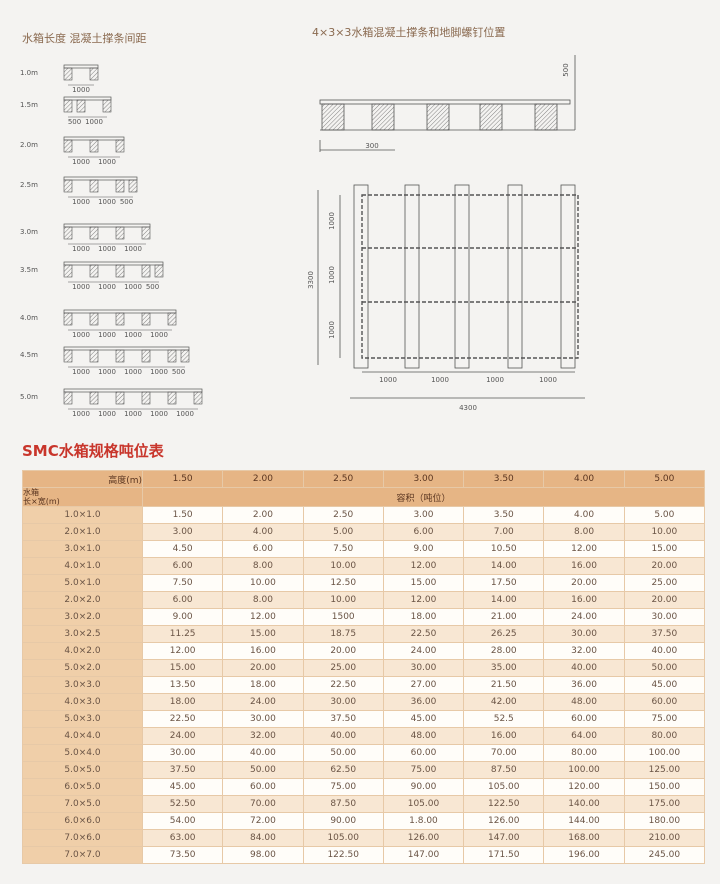  What do you see at coordinates (423, 497) in the screenshot?
I see `cell: 容积（吨位）` at bounding box center [423, 497].